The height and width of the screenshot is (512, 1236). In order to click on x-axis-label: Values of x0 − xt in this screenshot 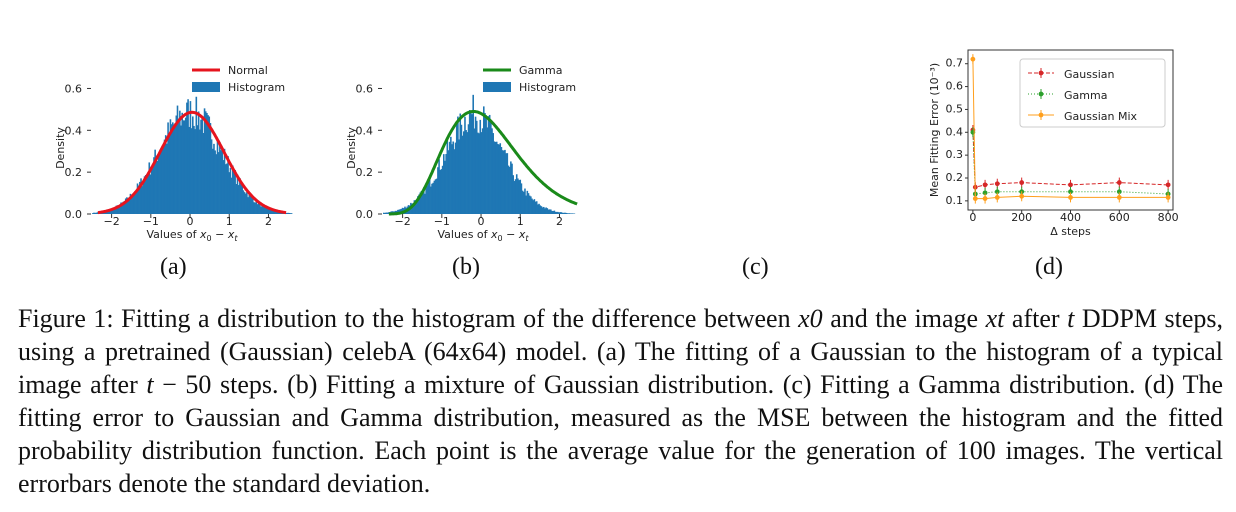, I will do `click(483, 235)`.